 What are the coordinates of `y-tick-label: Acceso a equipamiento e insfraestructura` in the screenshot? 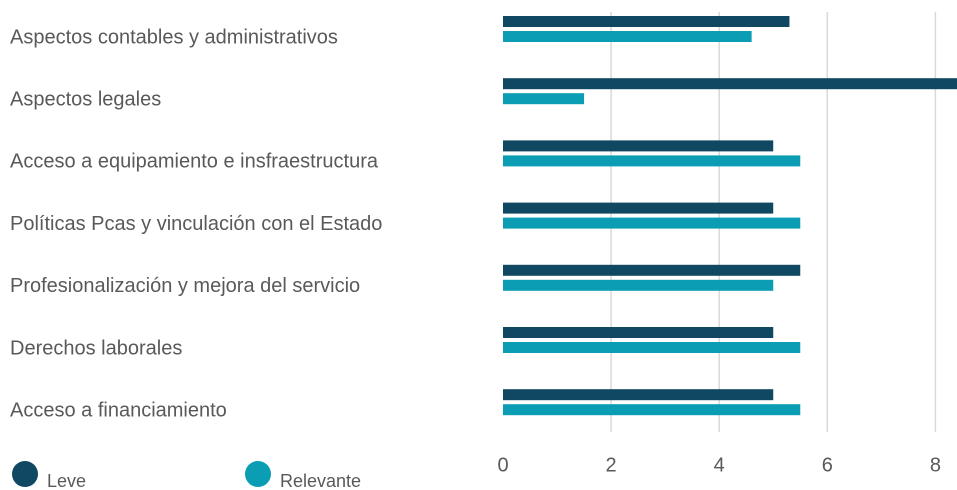 It's located at (194, 162).